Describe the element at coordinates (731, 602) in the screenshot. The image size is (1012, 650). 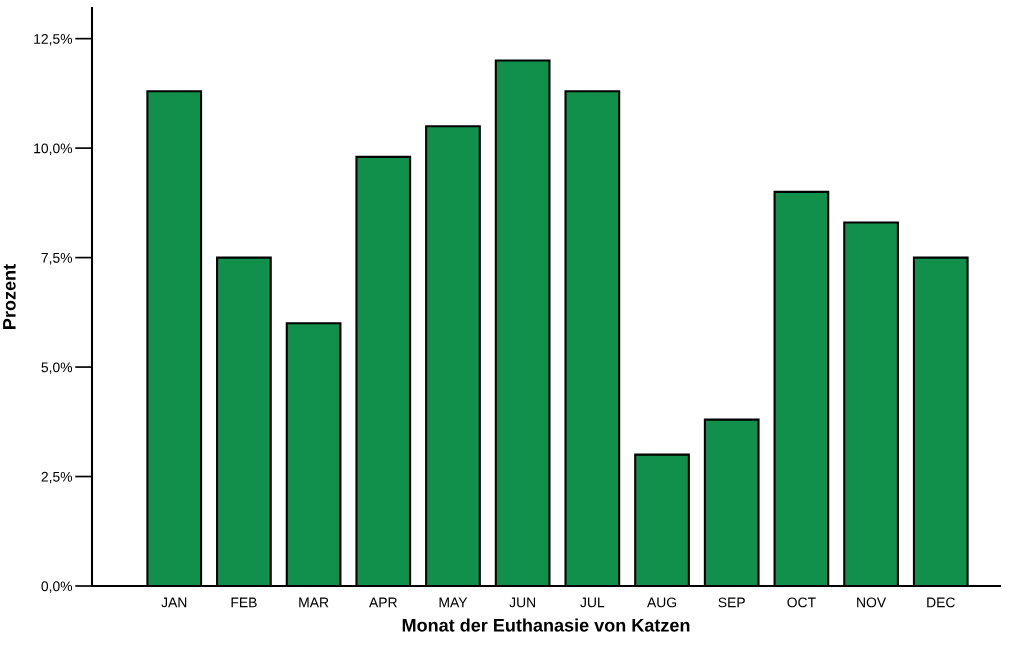
I see `x-tick-label: SEP` at that location.